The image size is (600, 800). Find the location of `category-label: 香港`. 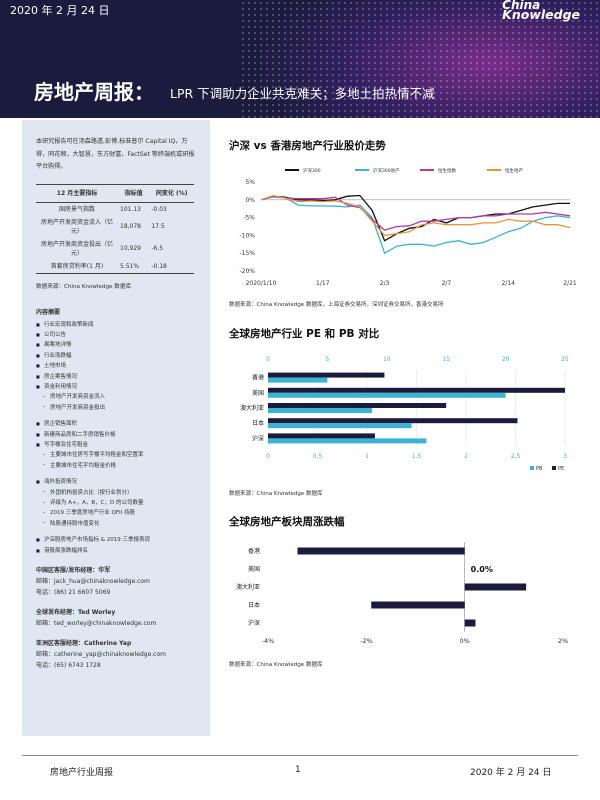

category-label: 香港 is located at coordinates (254, 551).